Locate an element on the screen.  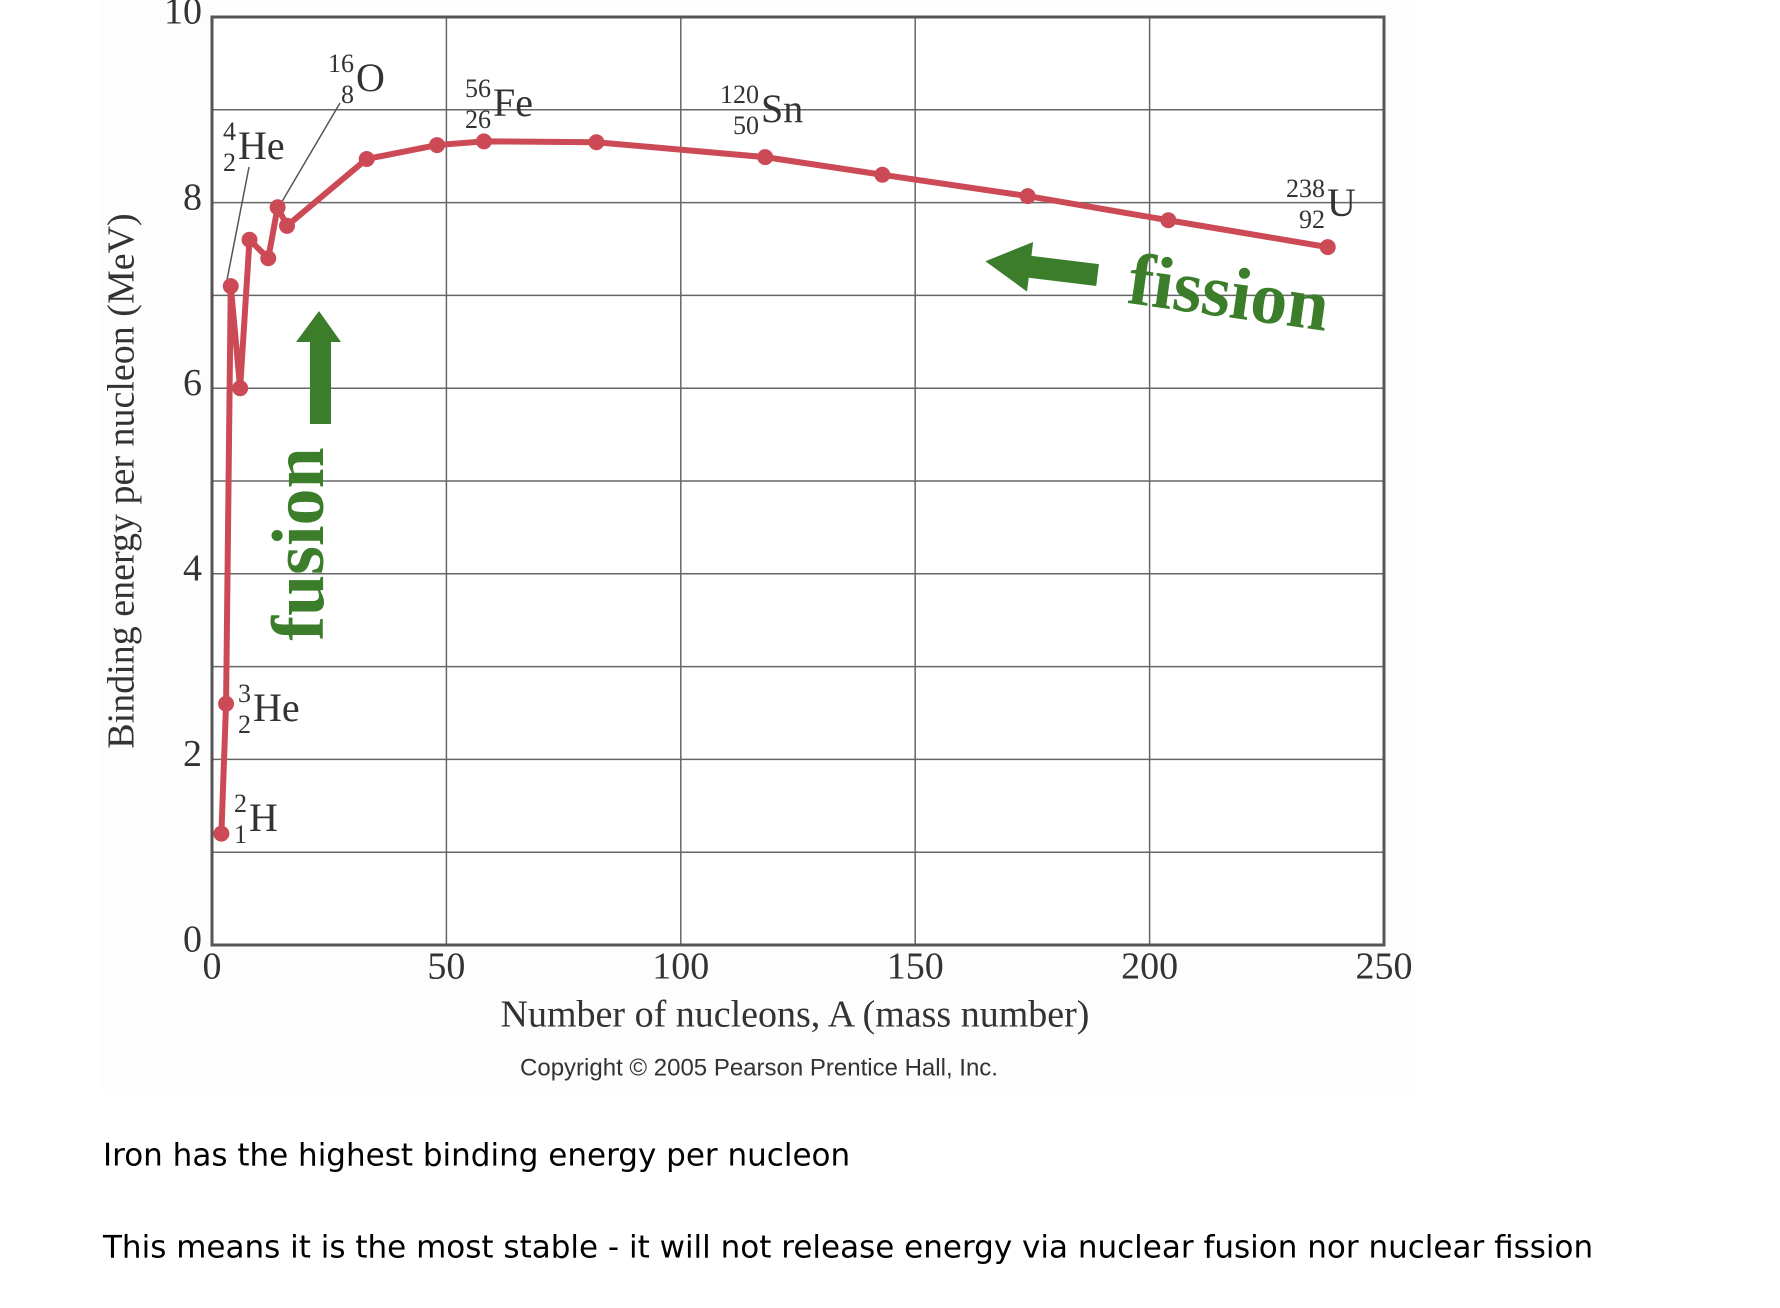
fusion-label: fusion is located at coordinates (299, 543).